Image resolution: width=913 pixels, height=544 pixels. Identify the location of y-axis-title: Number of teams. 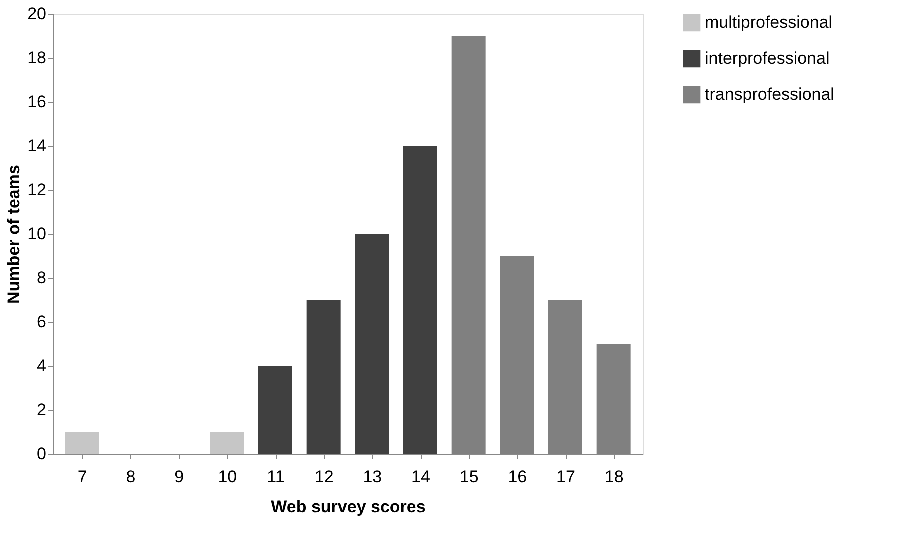
(14, 234).